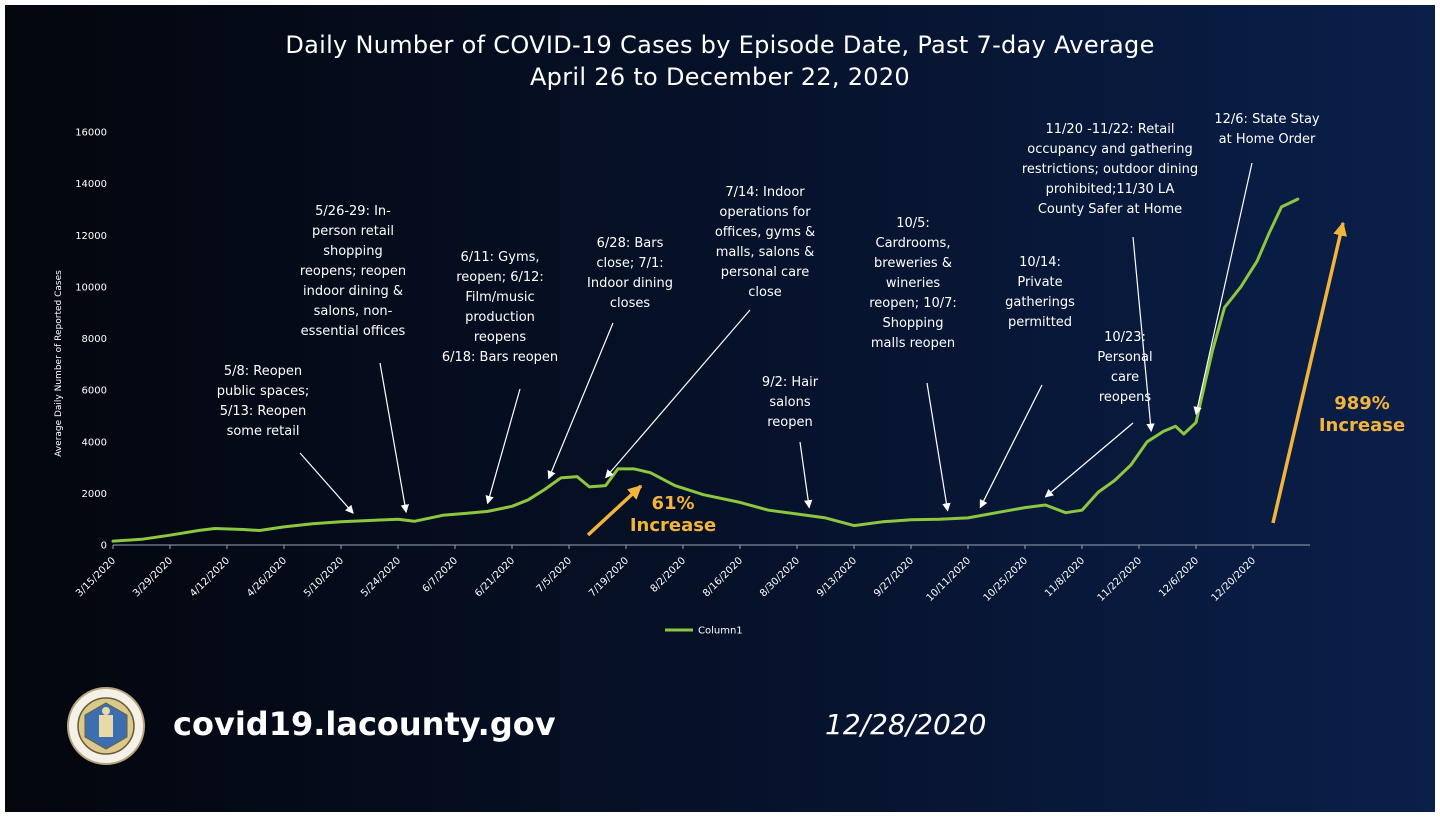 The image size is (1440, 817). Describe the element at coordinates (267, 577) in the screenshot. I see `x-tick-label: 4/26/2020` at that location.